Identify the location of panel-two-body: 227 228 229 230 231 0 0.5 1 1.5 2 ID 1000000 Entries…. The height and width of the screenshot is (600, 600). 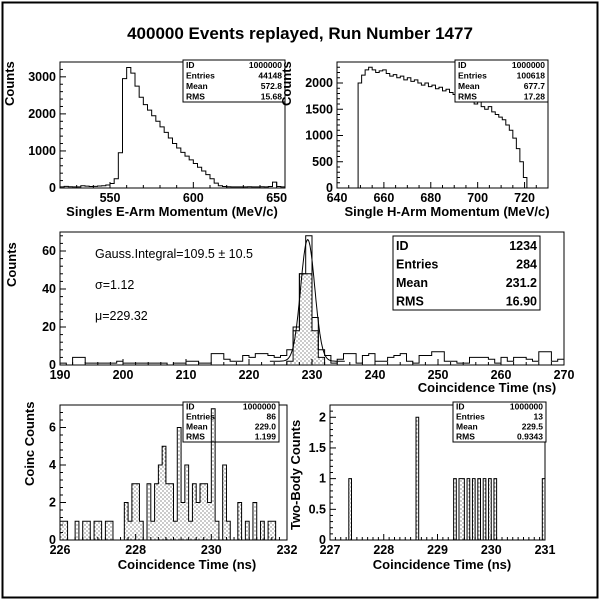
(422, 486).